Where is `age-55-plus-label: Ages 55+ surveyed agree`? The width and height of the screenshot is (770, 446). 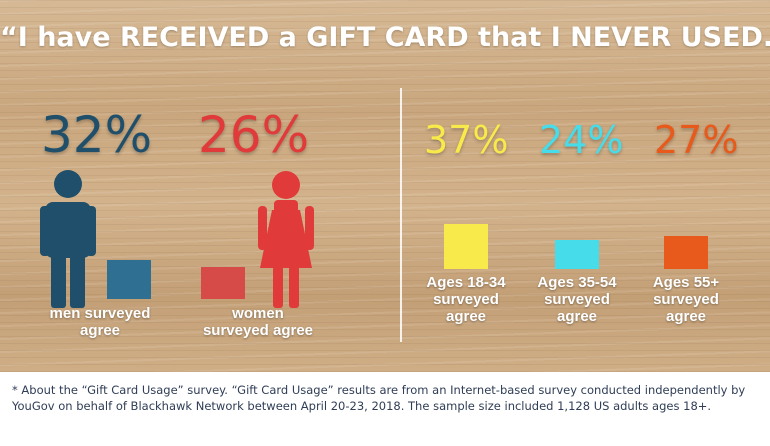
age-55-plus-label: Ages 55+ surveyed agree is located at coordinates (686, 299).